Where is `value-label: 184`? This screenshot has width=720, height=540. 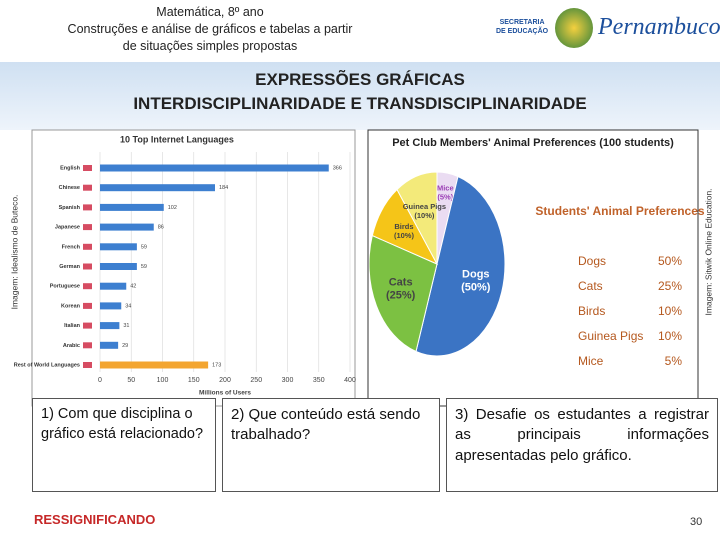
value-label: 184 is located at coordinates (223, 188).